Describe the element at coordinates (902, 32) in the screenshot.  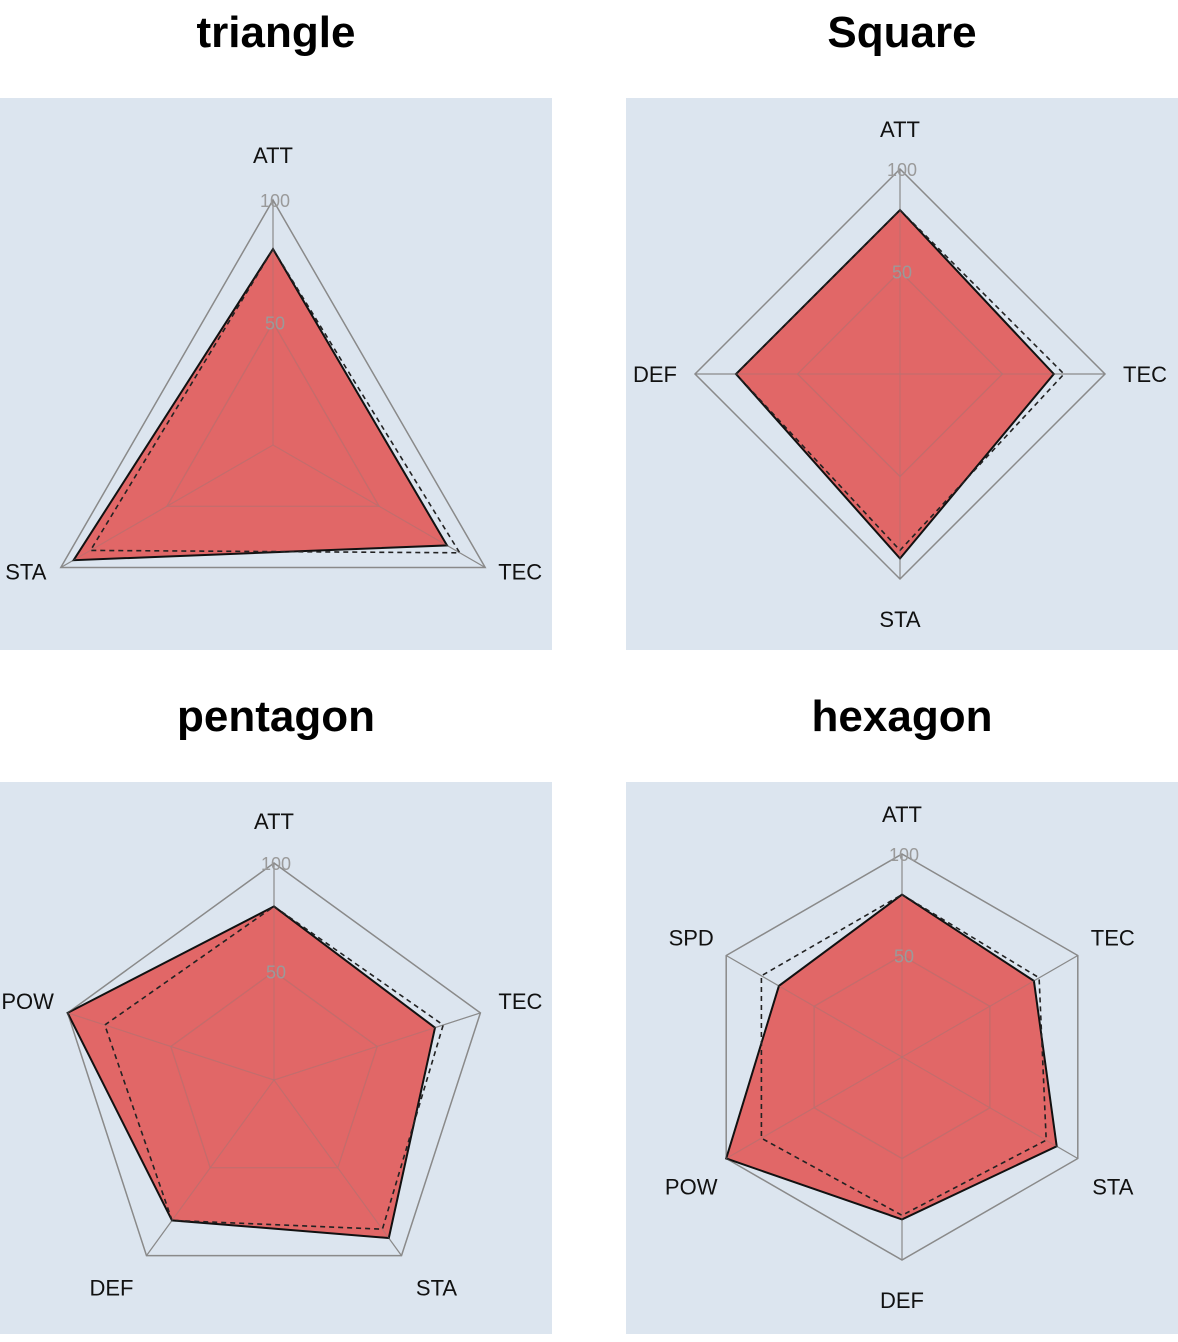
I see `chart-title: Square` at that location.